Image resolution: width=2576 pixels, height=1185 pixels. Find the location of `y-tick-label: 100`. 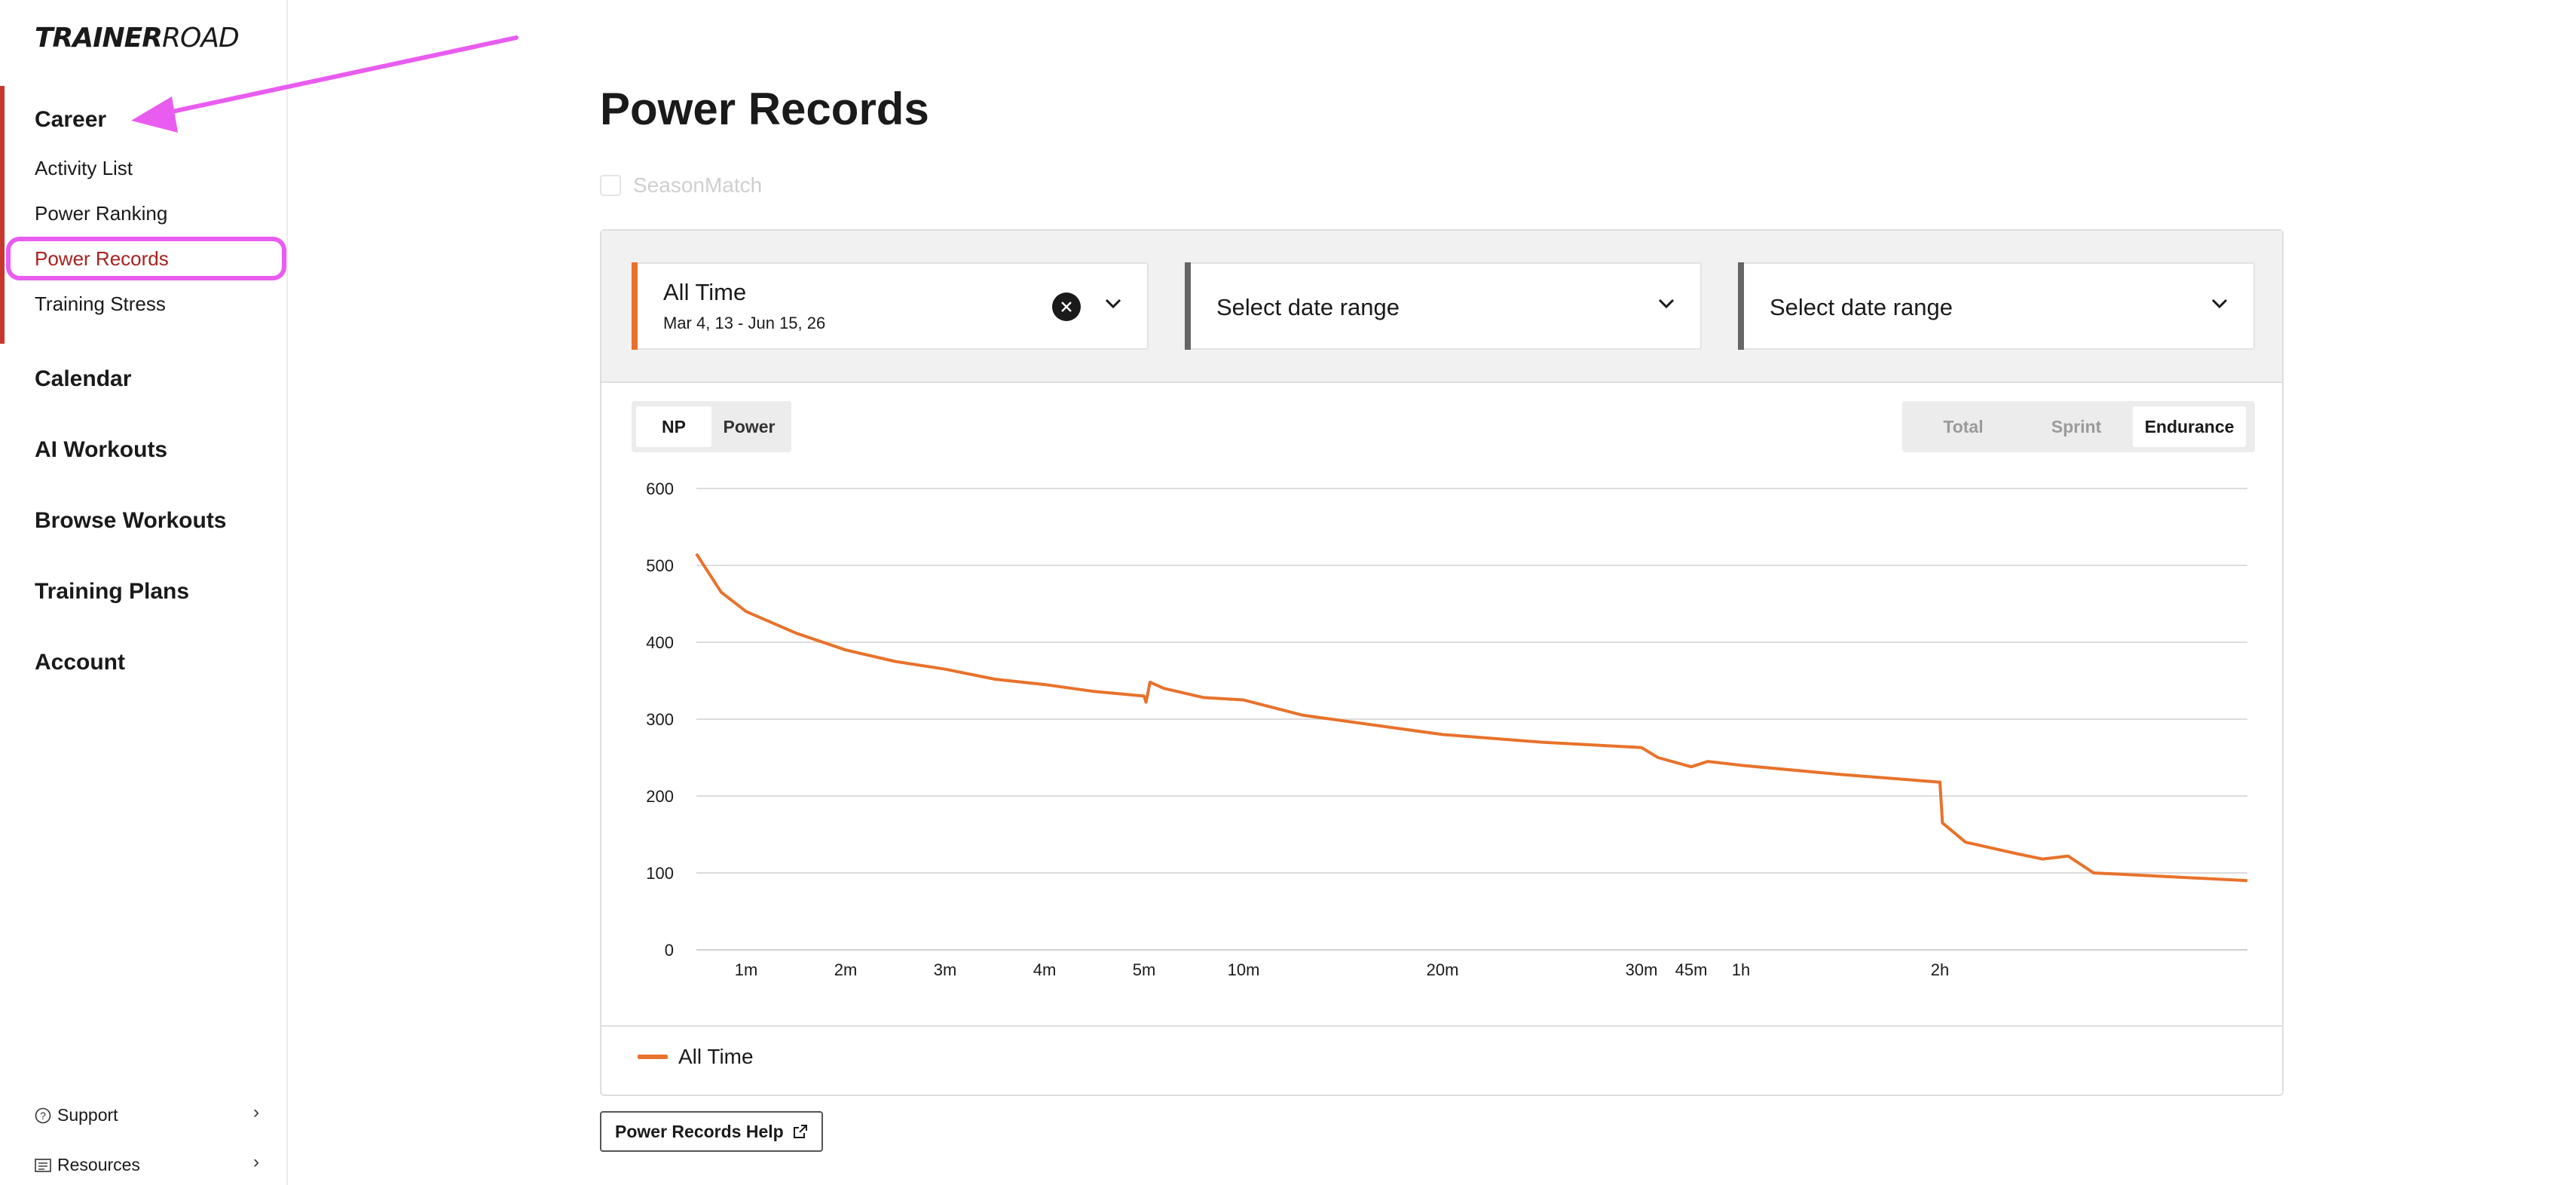

y-tick-label: 100 is located at coordinates (660, 873).